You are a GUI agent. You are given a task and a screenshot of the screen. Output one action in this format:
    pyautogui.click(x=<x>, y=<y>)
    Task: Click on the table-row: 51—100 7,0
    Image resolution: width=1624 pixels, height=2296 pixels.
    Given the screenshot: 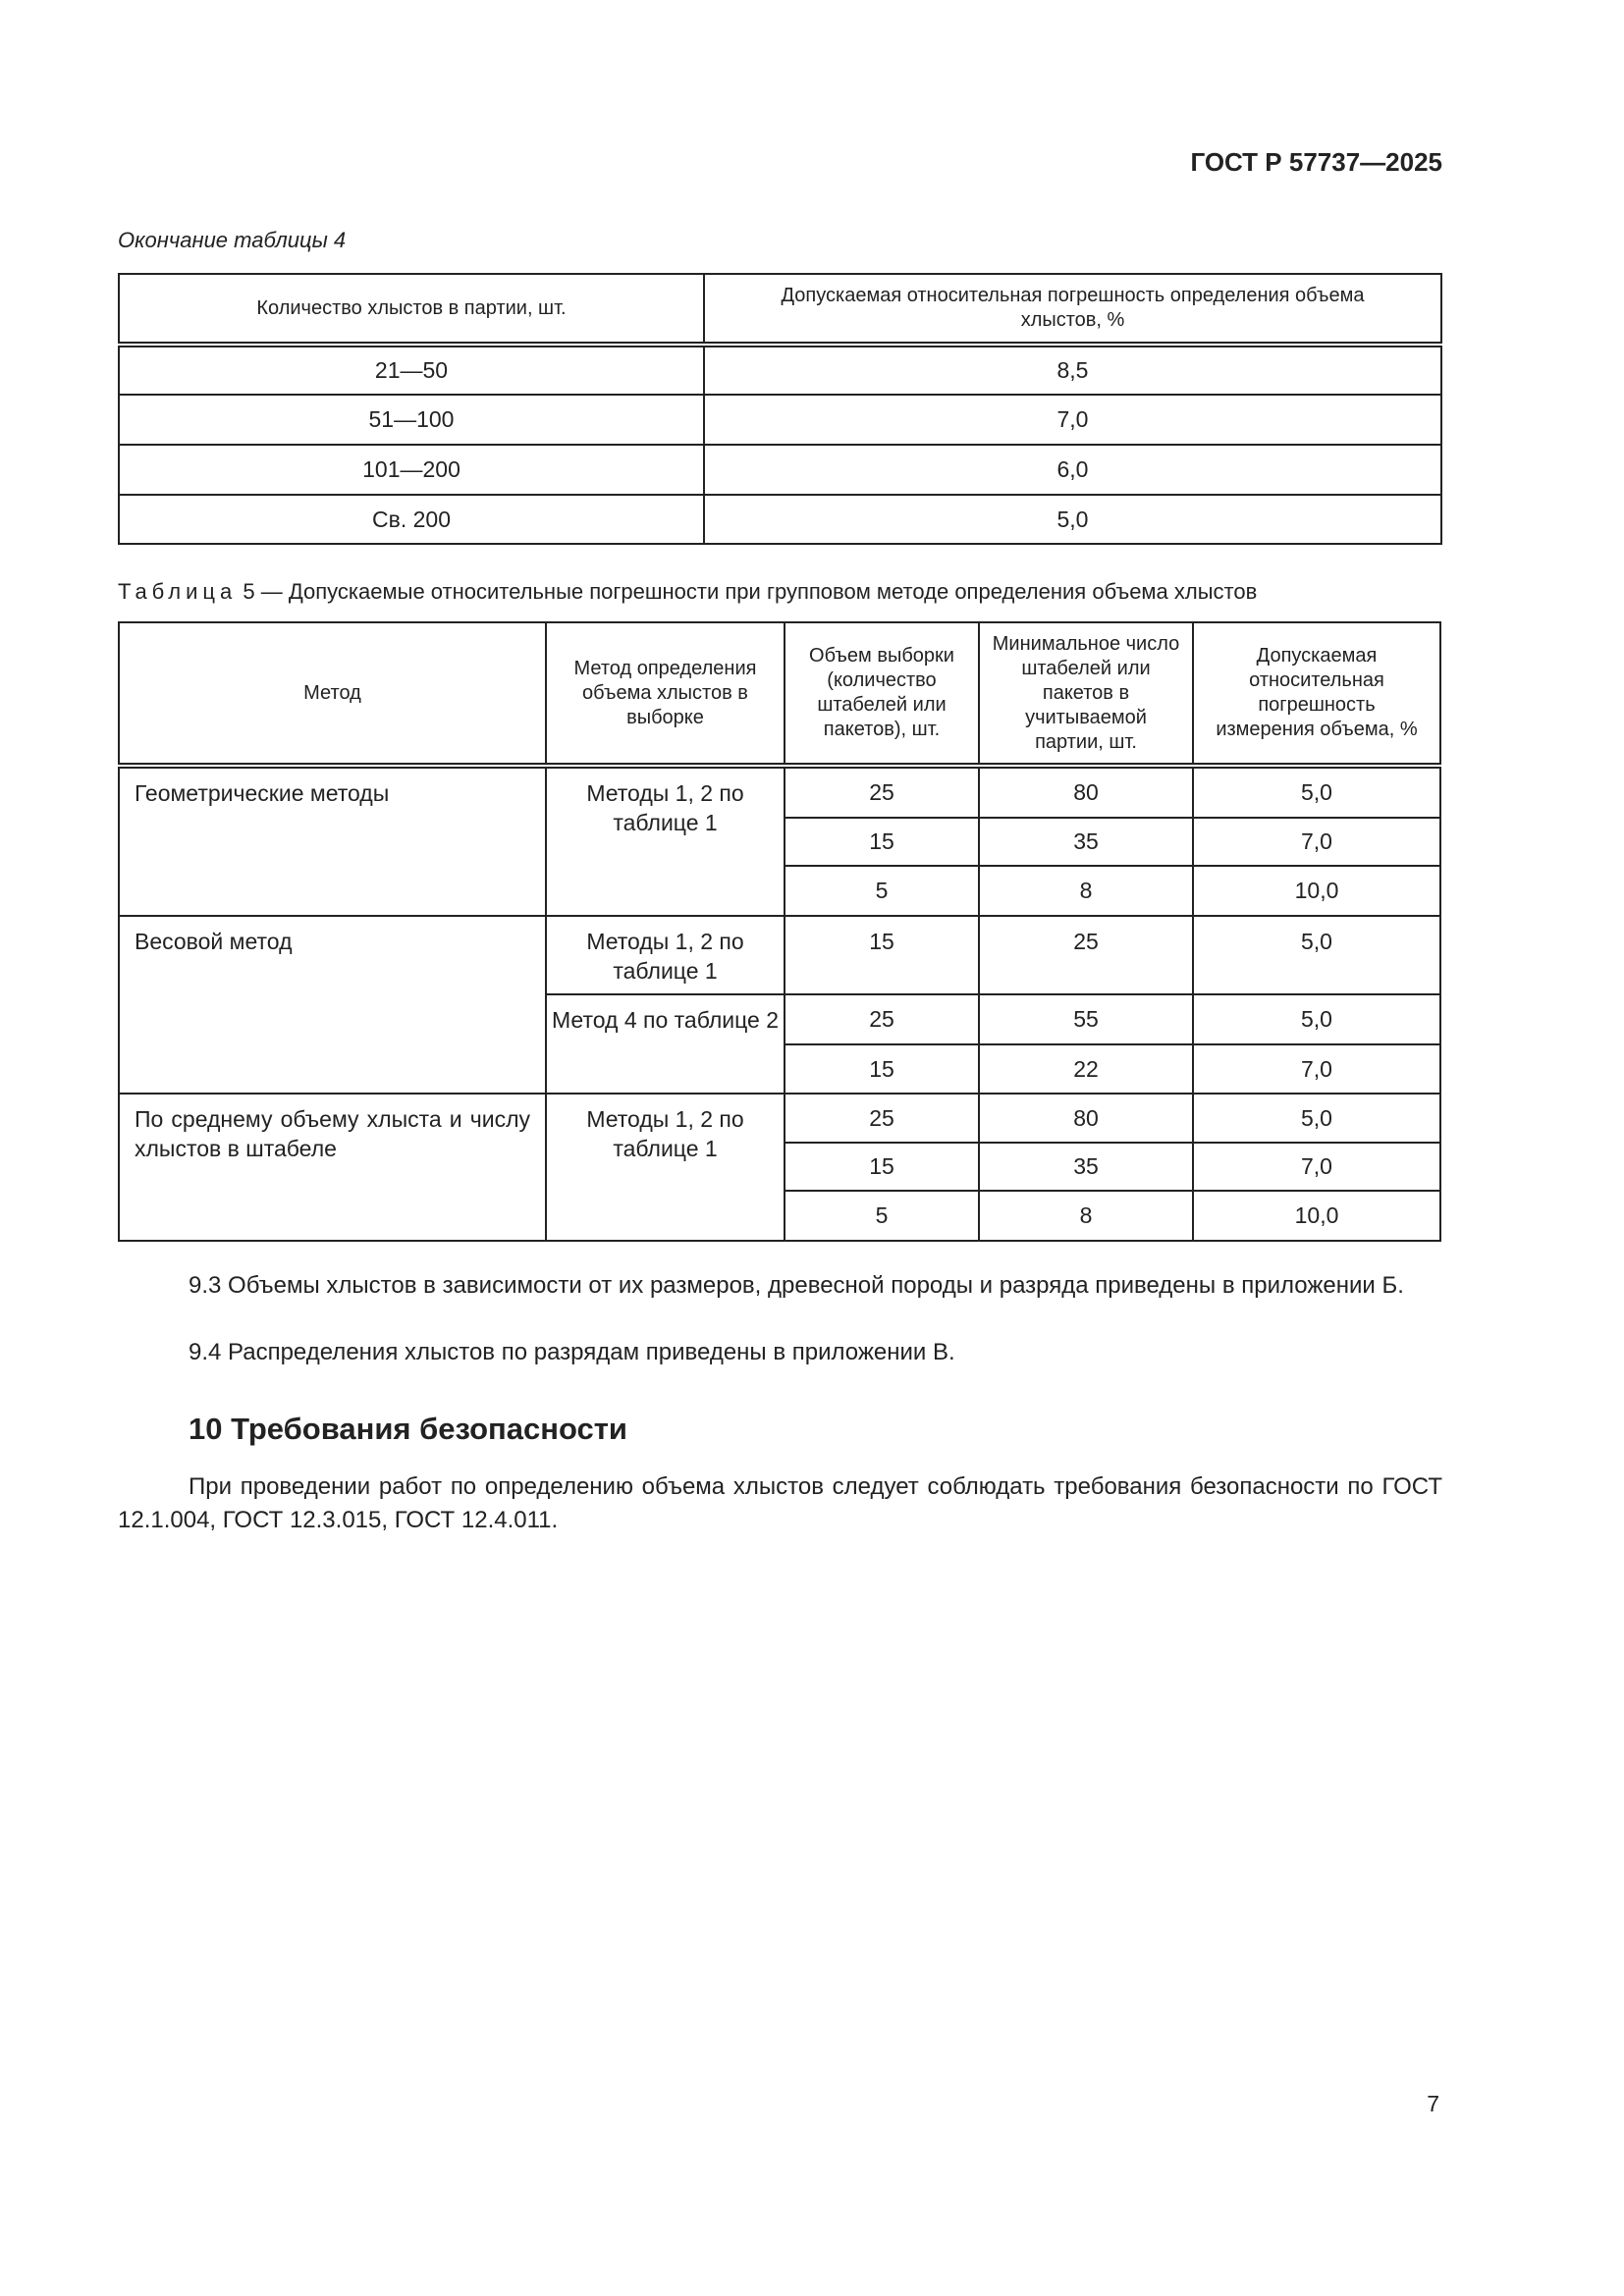 What is the action you would take?
    pyautogui.click(x=780, y=420)
    